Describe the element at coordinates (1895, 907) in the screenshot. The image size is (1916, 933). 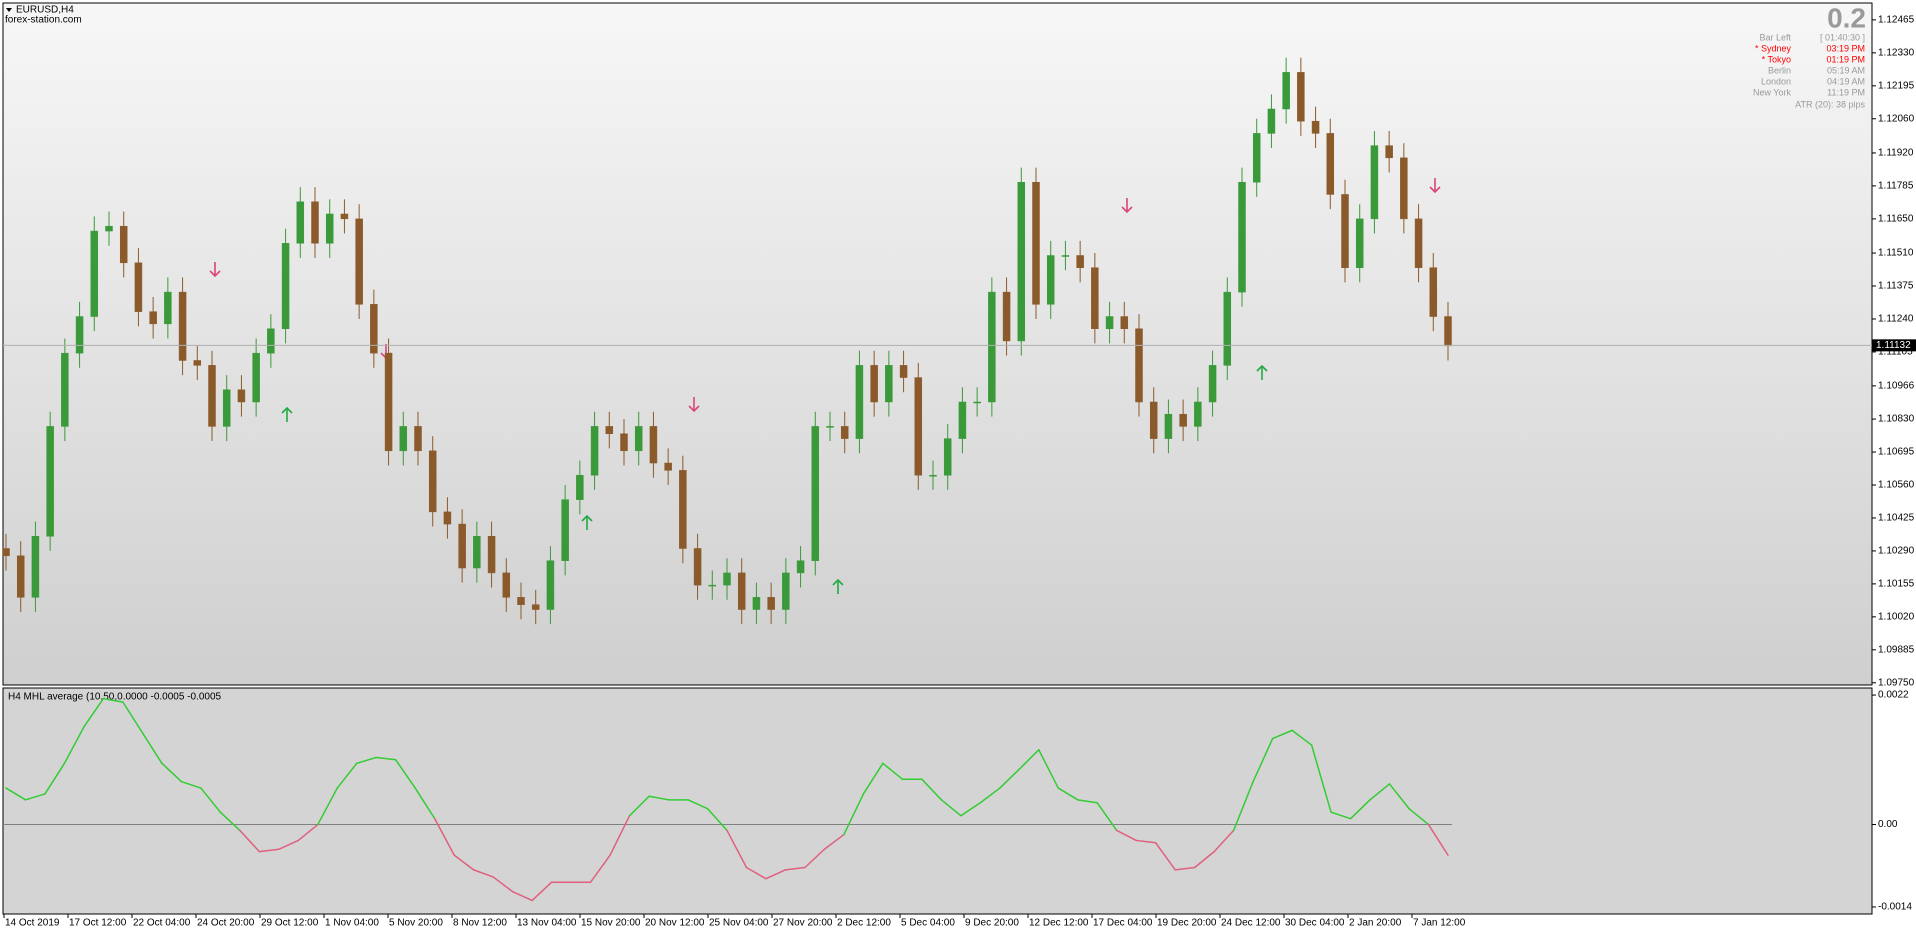
I see `y-tick-label: -0.0014` at that location.